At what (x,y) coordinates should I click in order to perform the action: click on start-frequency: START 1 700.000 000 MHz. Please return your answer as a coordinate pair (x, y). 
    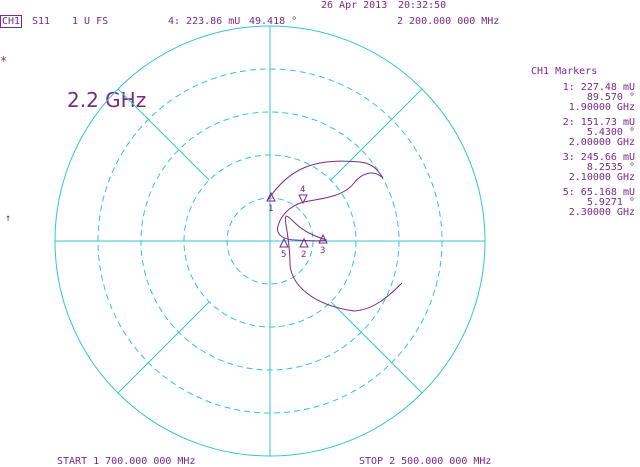
    Looking at the image, I should click on (126, 461).